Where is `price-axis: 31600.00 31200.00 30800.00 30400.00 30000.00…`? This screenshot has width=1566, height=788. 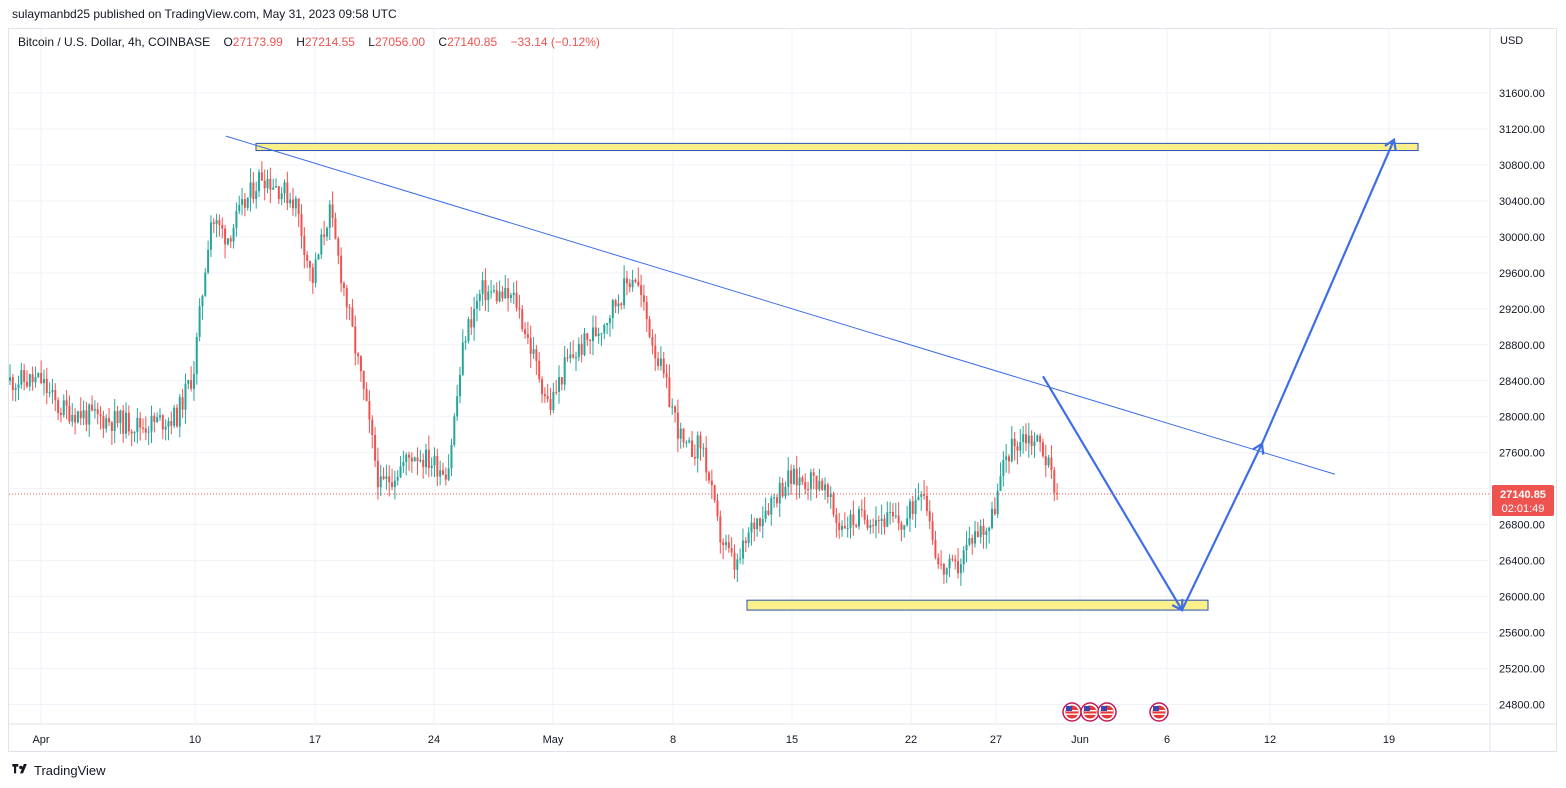 price-axis: 31600.00 31200.00 30800.00 30400.00 30000.00… is located at coordinates (1523, 400).